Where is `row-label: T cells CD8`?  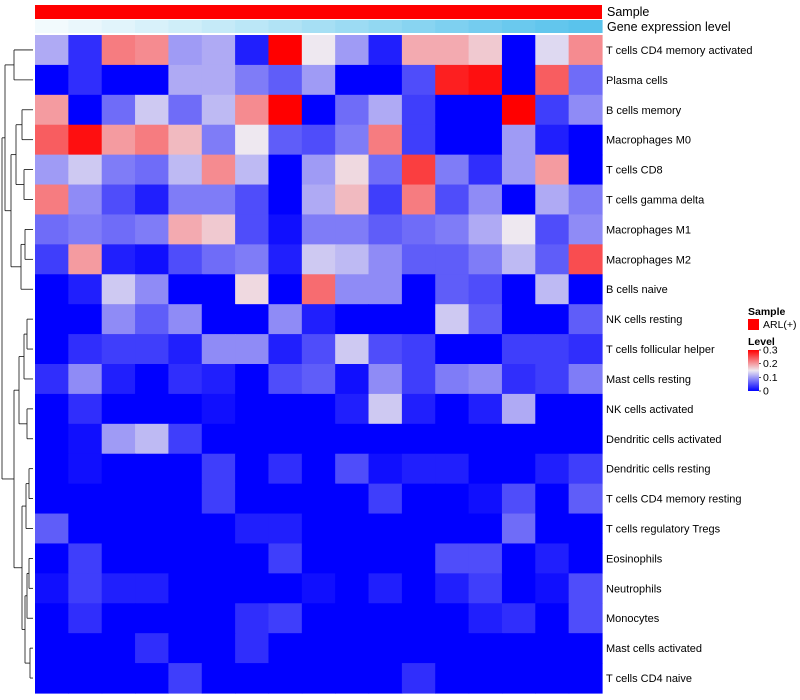
row-label: T cells CD8 is located at coordinates (634, 171).